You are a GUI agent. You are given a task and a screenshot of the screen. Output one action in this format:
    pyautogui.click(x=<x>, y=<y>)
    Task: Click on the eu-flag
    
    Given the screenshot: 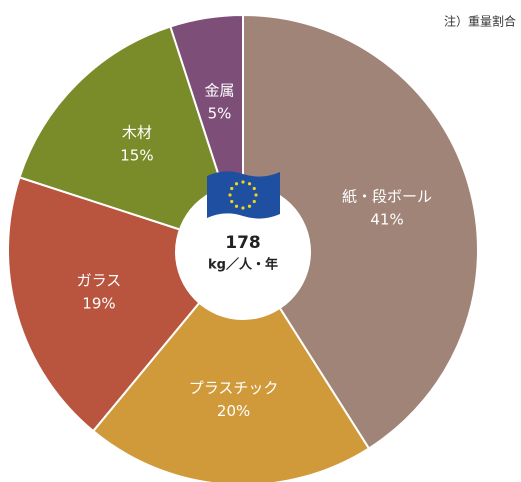 What is the action you would take?
    pyautogui.click(x=243, y=195)
    